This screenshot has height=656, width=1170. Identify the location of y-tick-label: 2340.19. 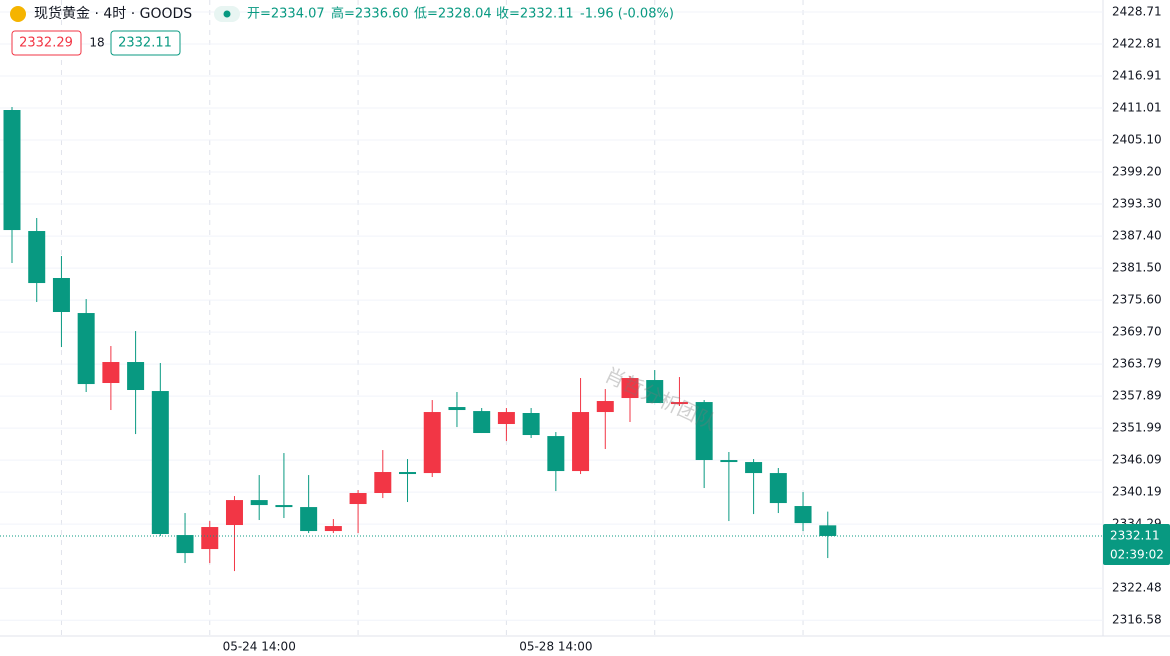
(1137, 492).